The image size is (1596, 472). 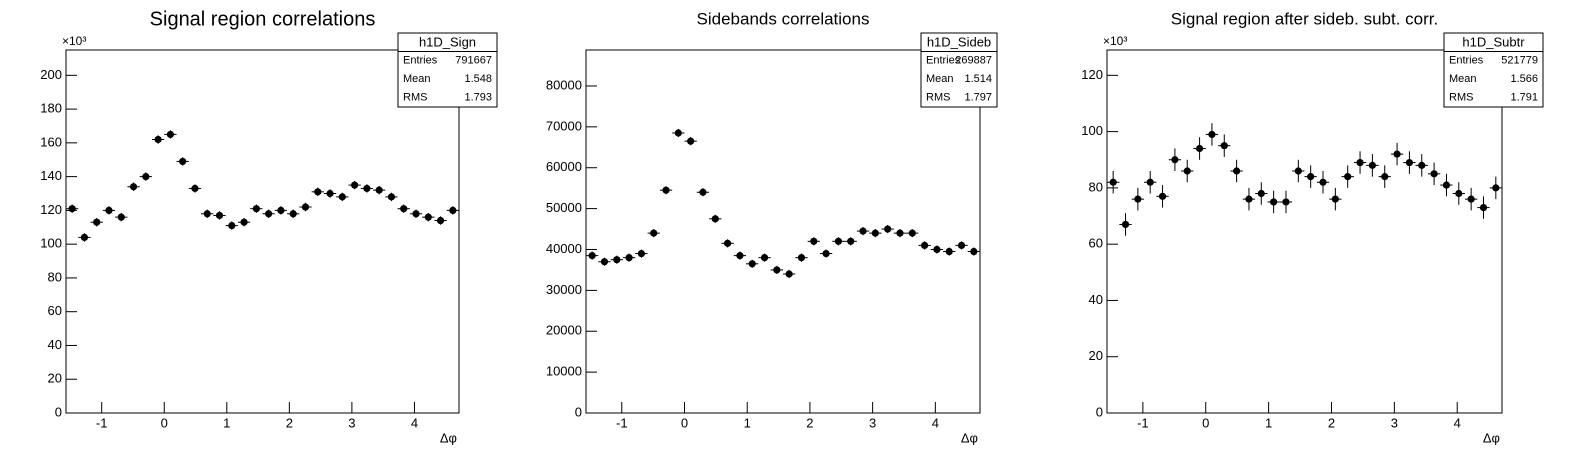 What do you see at coordinates (809, 422) in the screenshot?
I see `x-tick-label: 2` at bounding box center [809, 422].